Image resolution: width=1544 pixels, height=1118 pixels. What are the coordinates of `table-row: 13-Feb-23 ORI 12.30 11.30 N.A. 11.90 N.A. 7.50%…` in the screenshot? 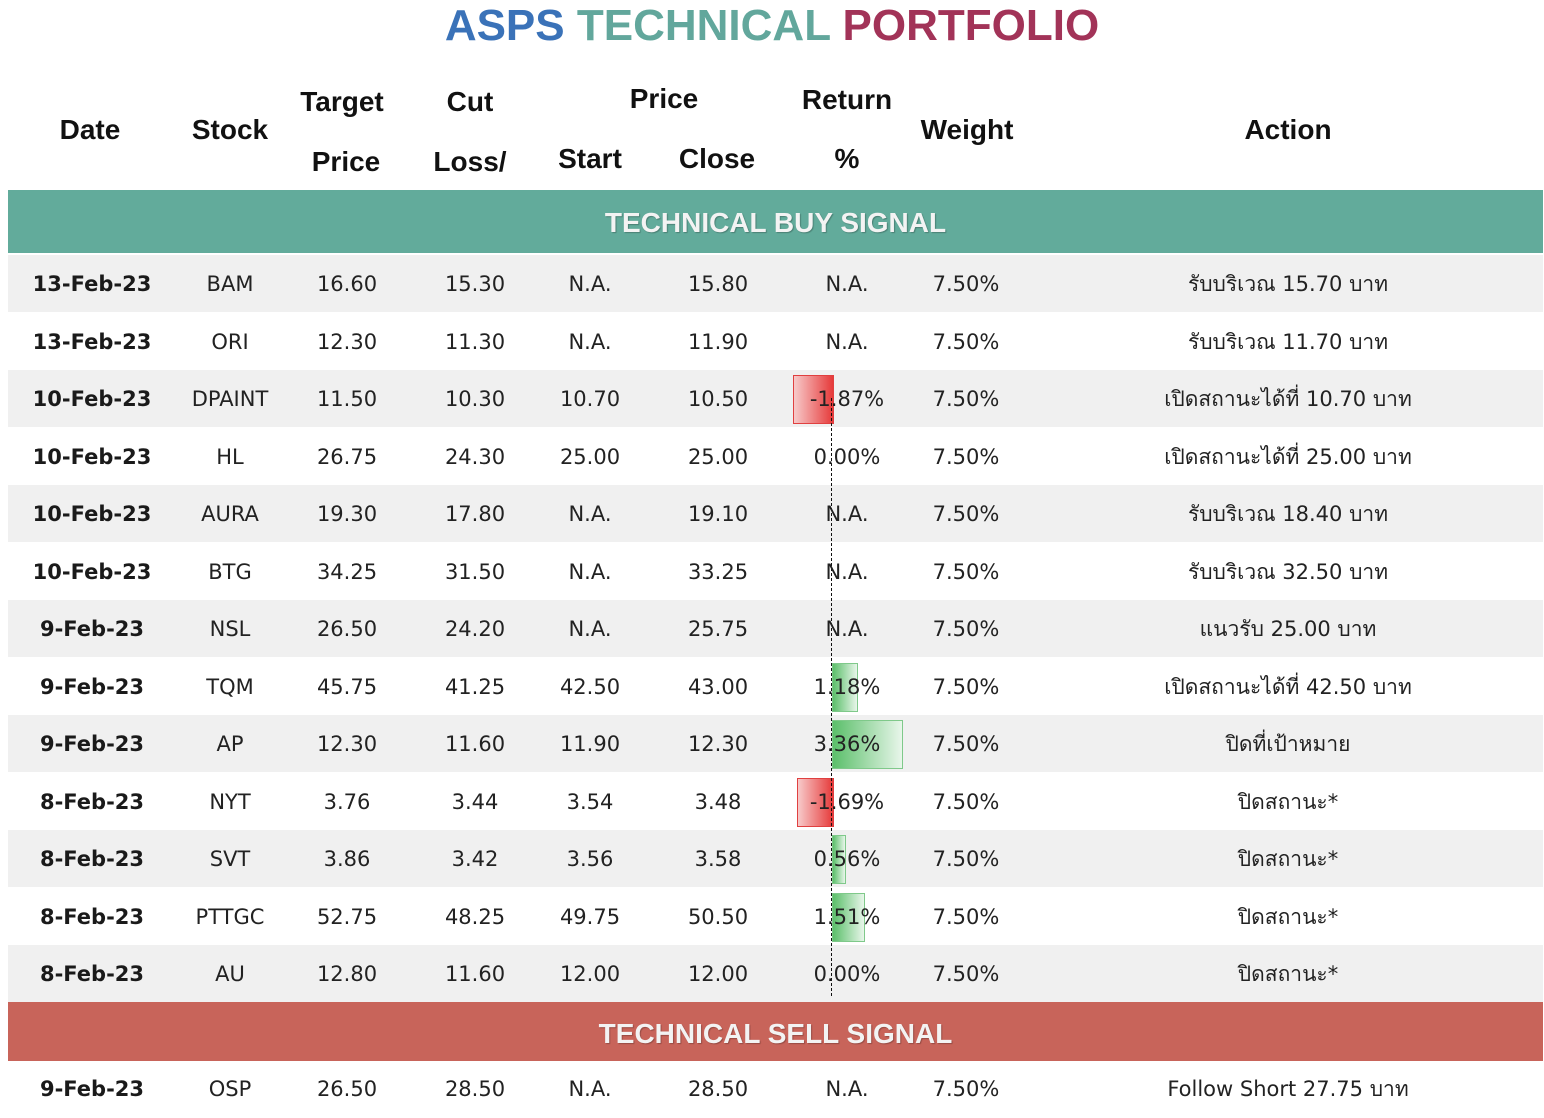 It's located at (775, 341).